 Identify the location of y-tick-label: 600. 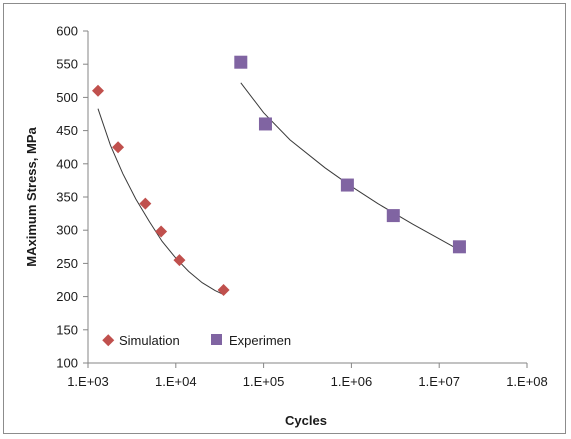
(67, 31).